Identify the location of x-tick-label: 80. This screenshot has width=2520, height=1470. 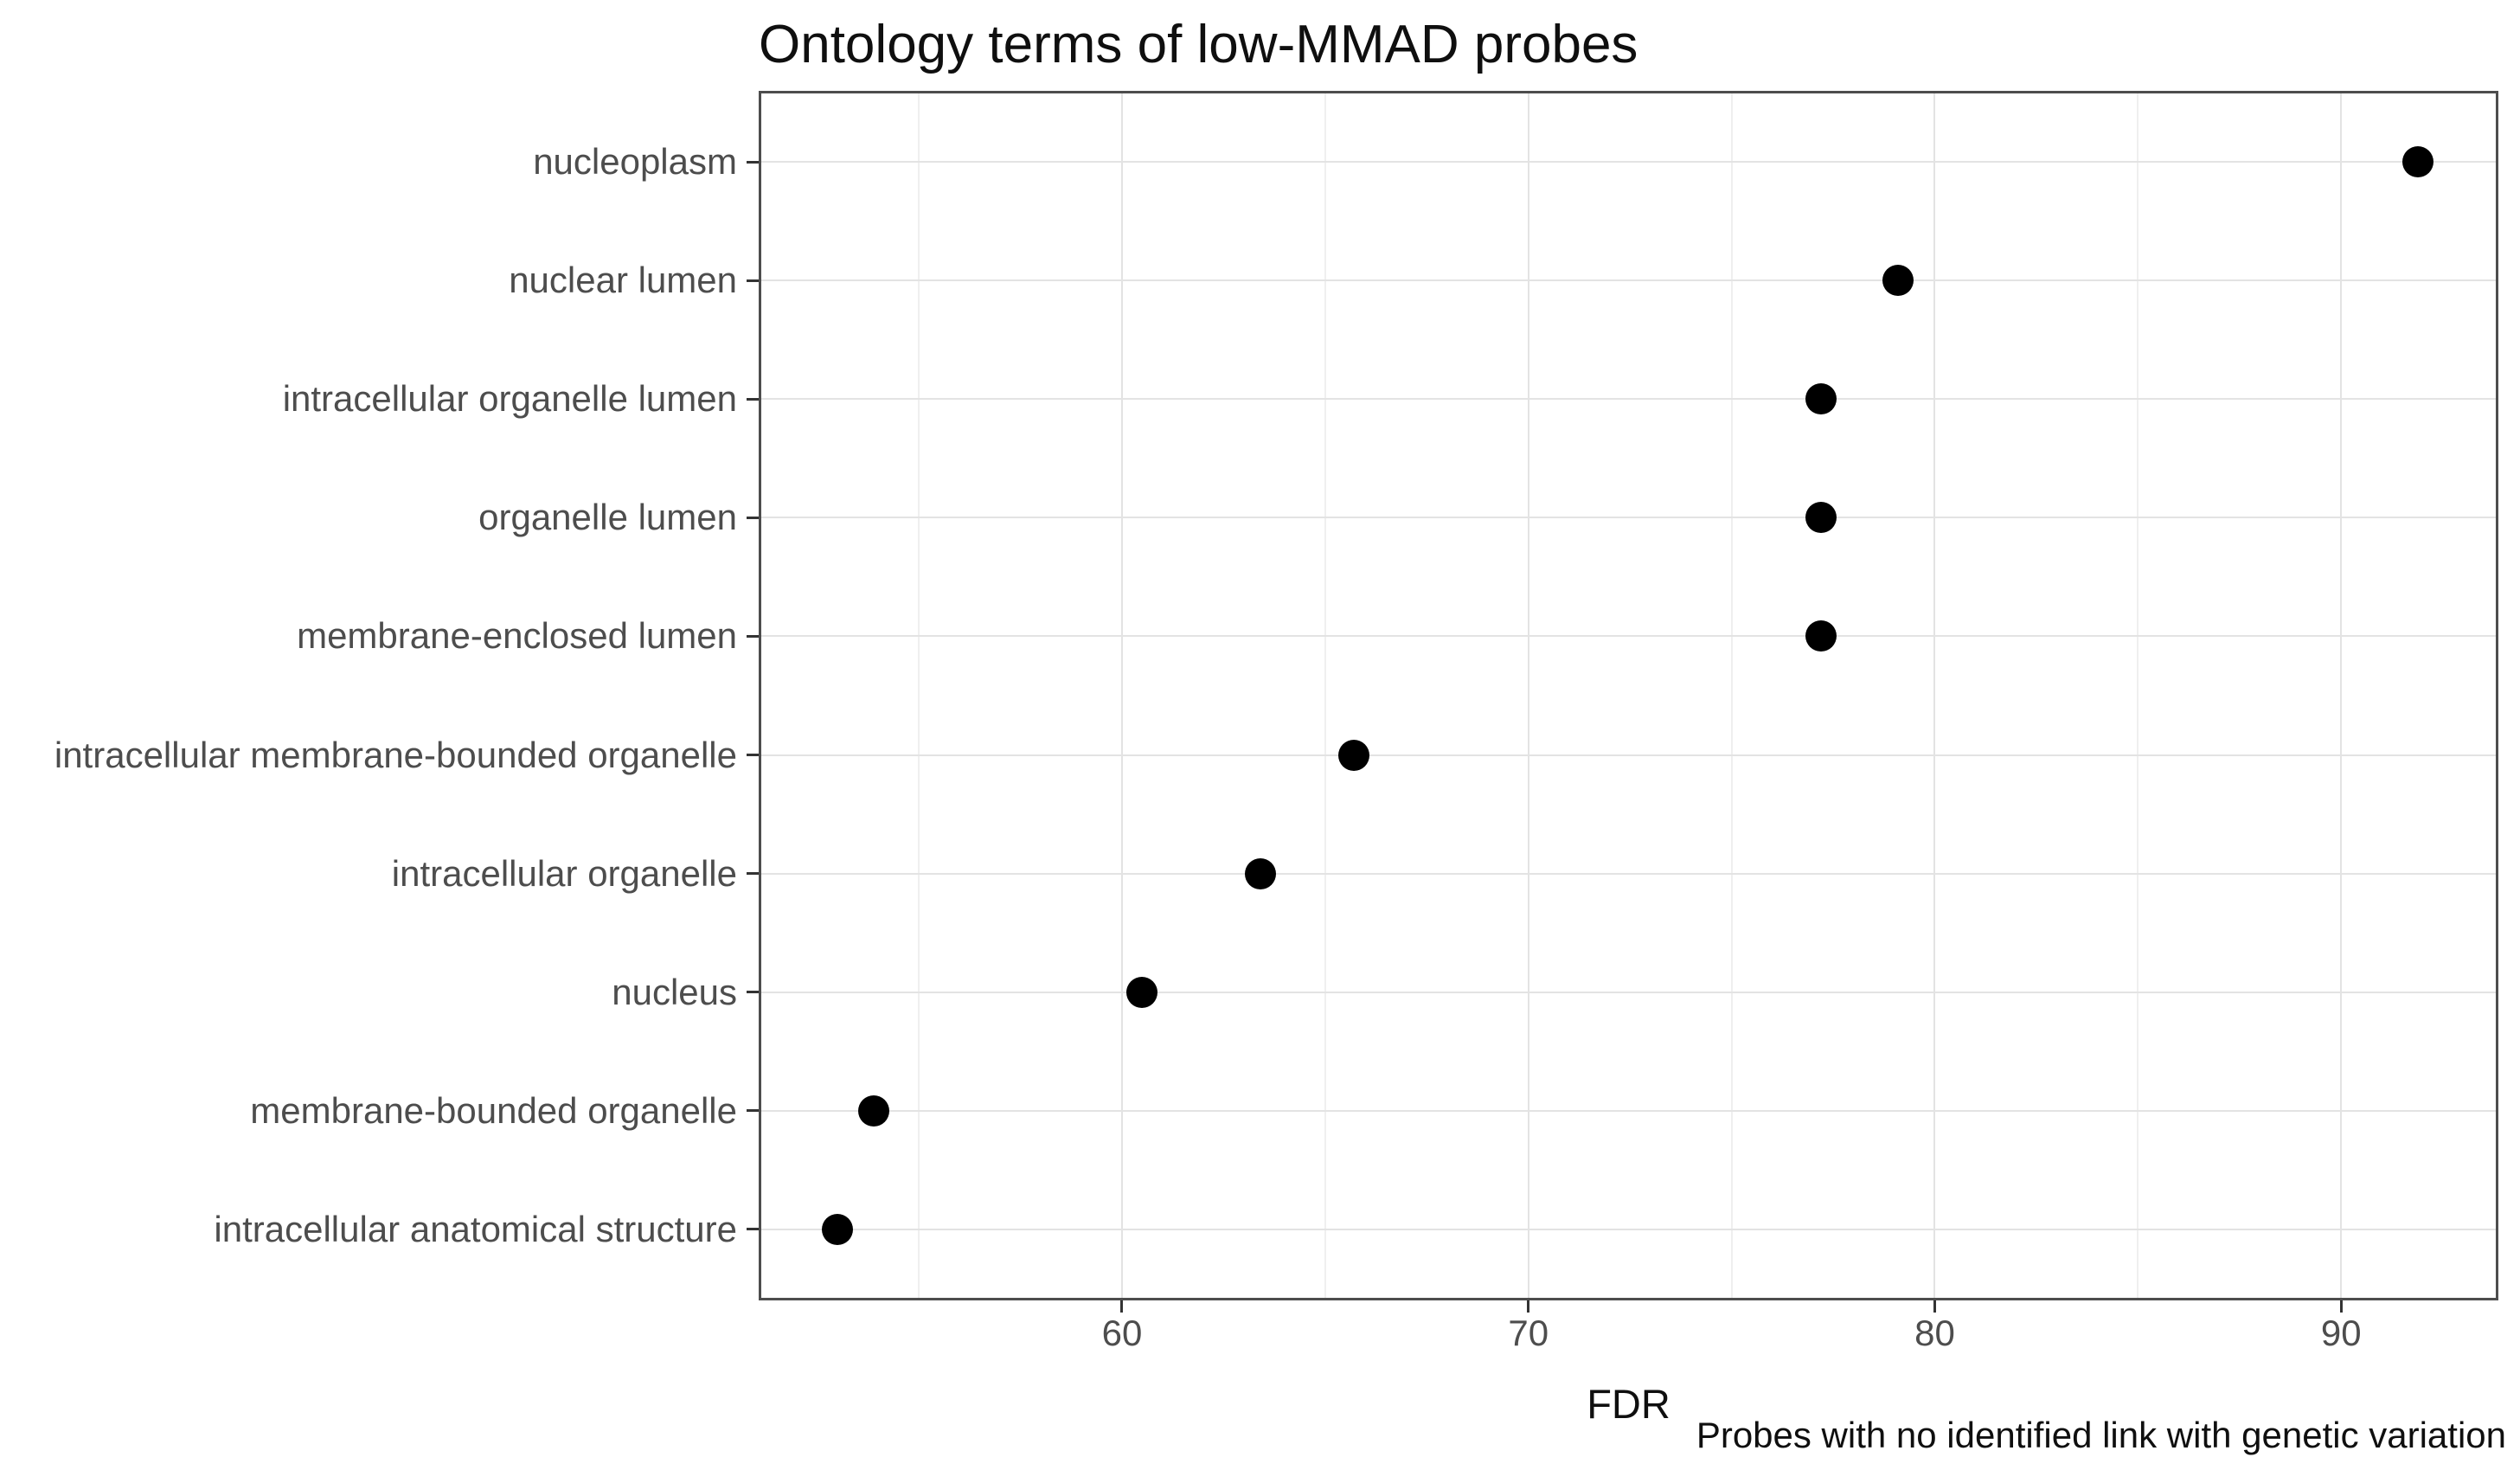
(1934, 1333).